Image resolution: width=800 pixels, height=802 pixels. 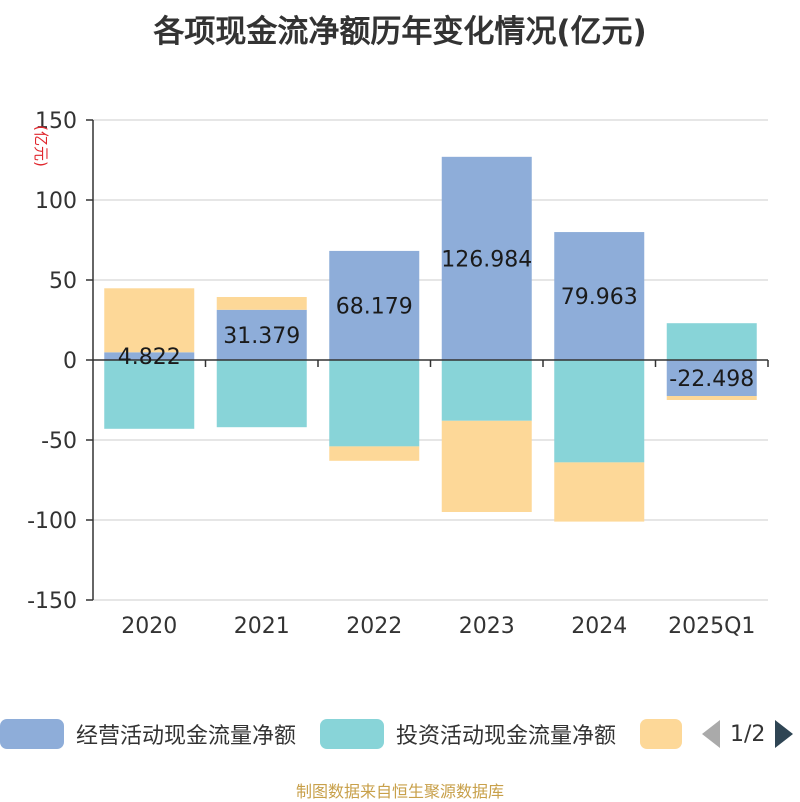 I want to click on bar-series0-2025Q1, so click(x=711, y=378).